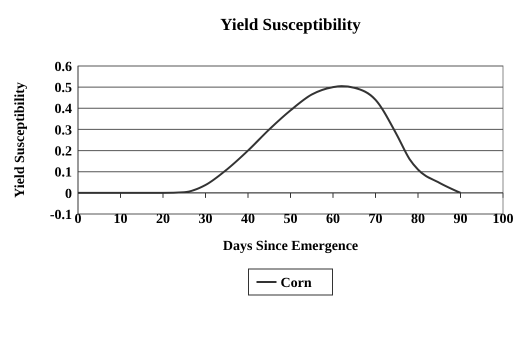 The image size is (525, 345). I want to click on y-tick-label: 0.4, so click(63, 110).